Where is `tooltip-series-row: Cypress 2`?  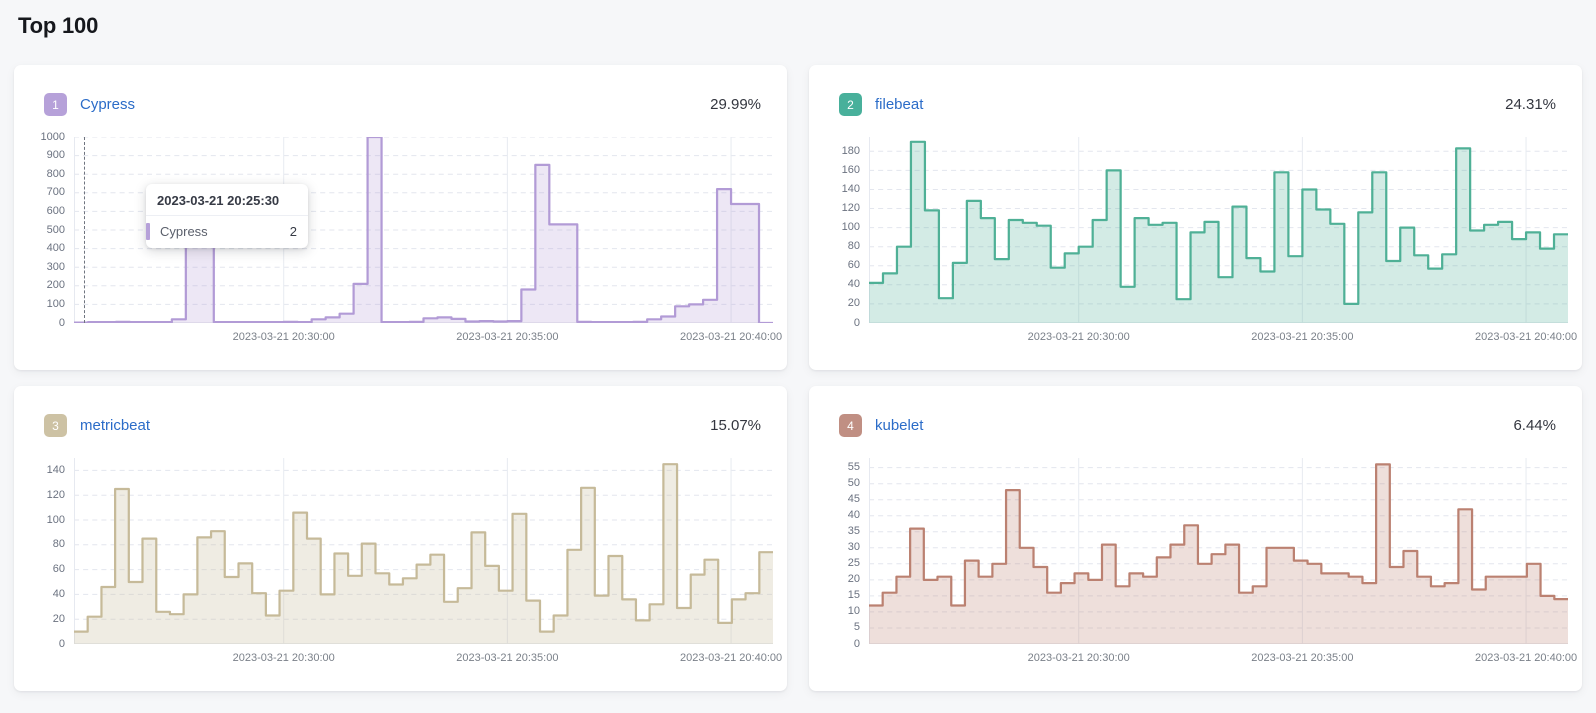 tooltip-series-row: Cypress 2 is located at coordinates (227, 229).